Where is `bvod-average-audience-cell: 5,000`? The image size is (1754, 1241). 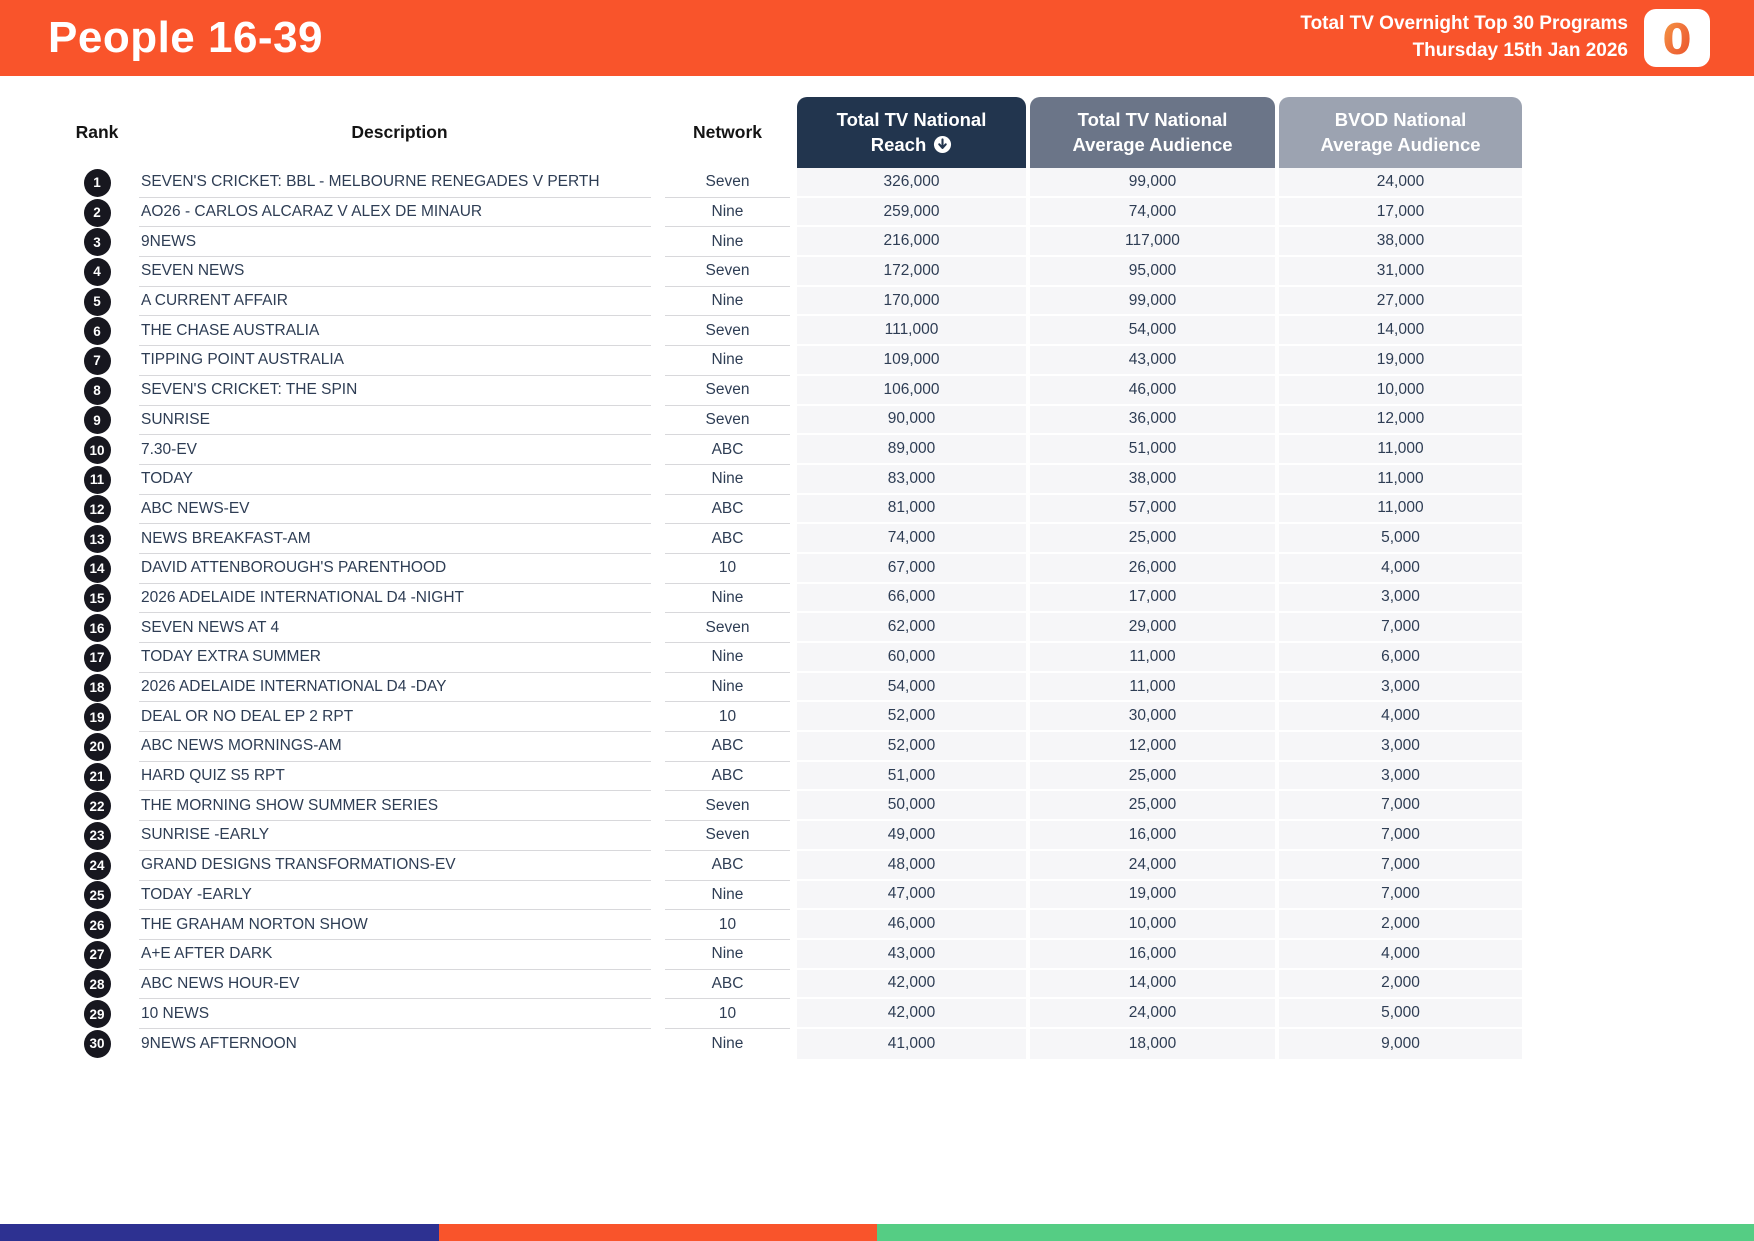
bvod-average-audience-cell: 5,000 is located at coordinates (1400, 1014).